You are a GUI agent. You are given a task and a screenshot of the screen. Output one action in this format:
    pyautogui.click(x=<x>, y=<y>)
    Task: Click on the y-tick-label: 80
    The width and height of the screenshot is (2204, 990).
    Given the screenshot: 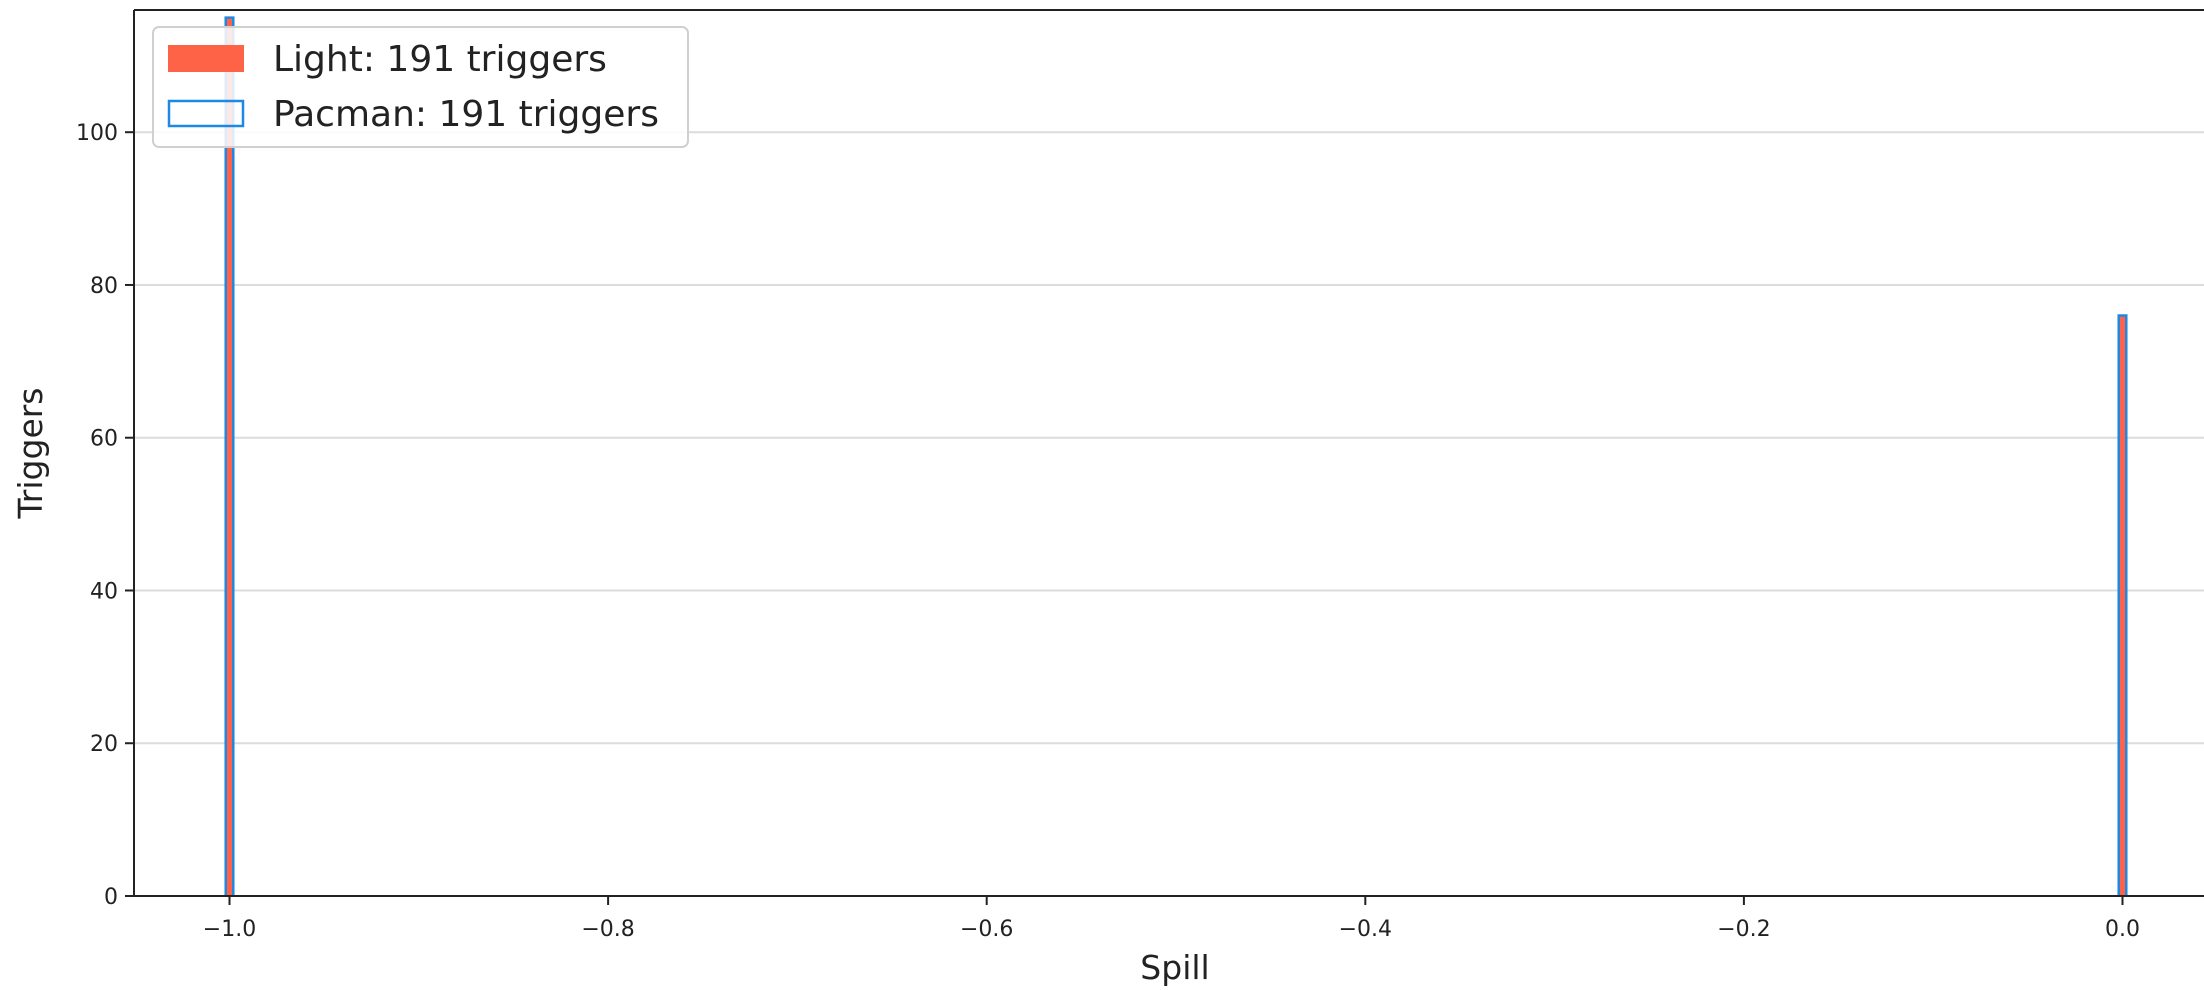 What is the action you would take?
    pyautogui.click(x=104, y=286)
    